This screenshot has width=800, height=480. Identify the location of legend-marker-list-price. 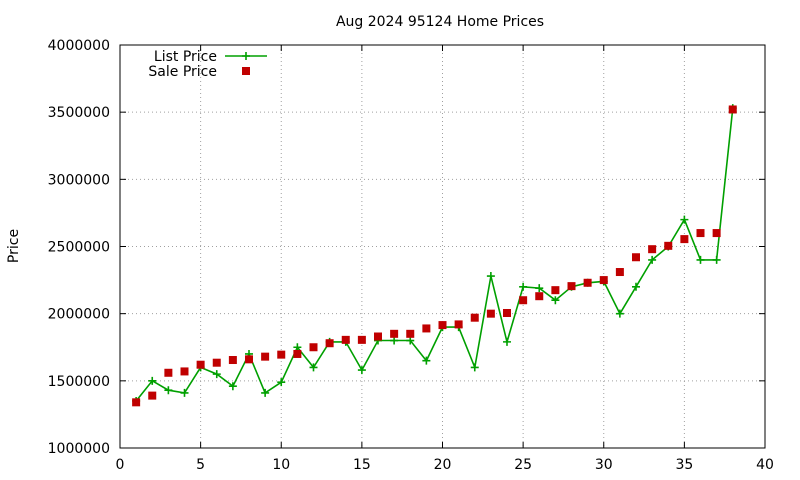
(246, 56).